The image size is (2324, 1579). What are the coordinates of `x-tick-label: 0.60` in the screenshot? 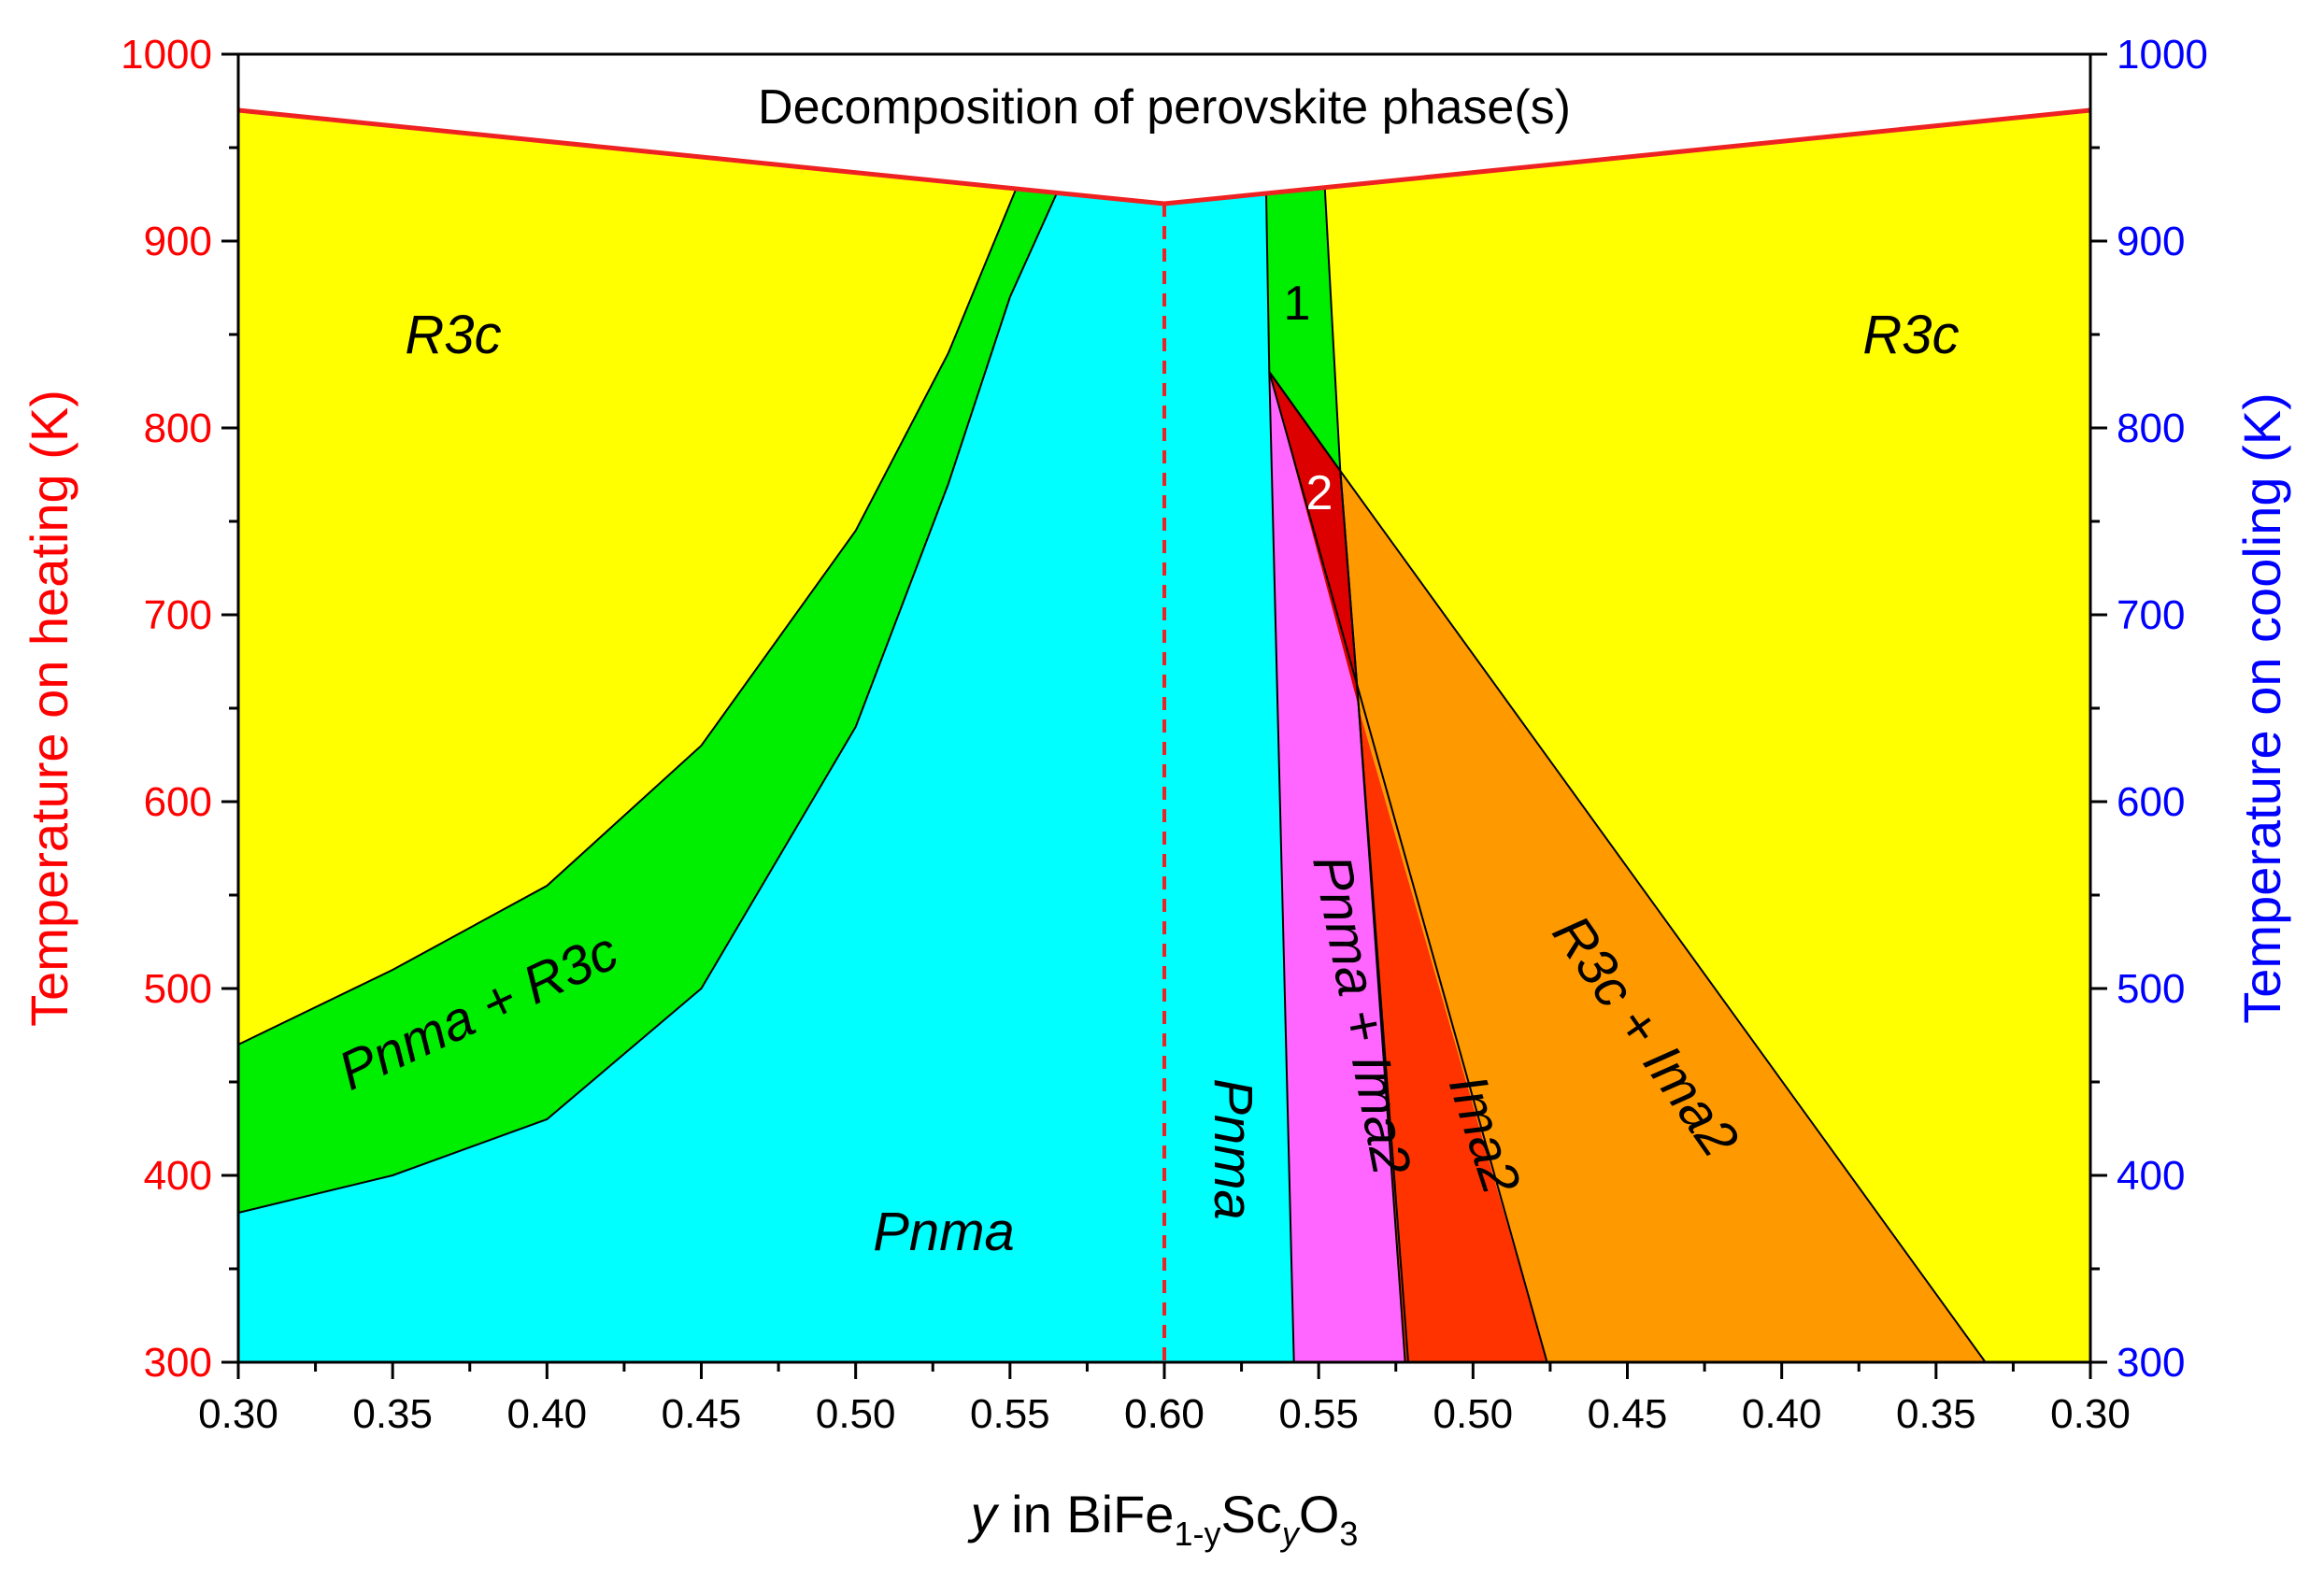 It's located at (1164, 1414).